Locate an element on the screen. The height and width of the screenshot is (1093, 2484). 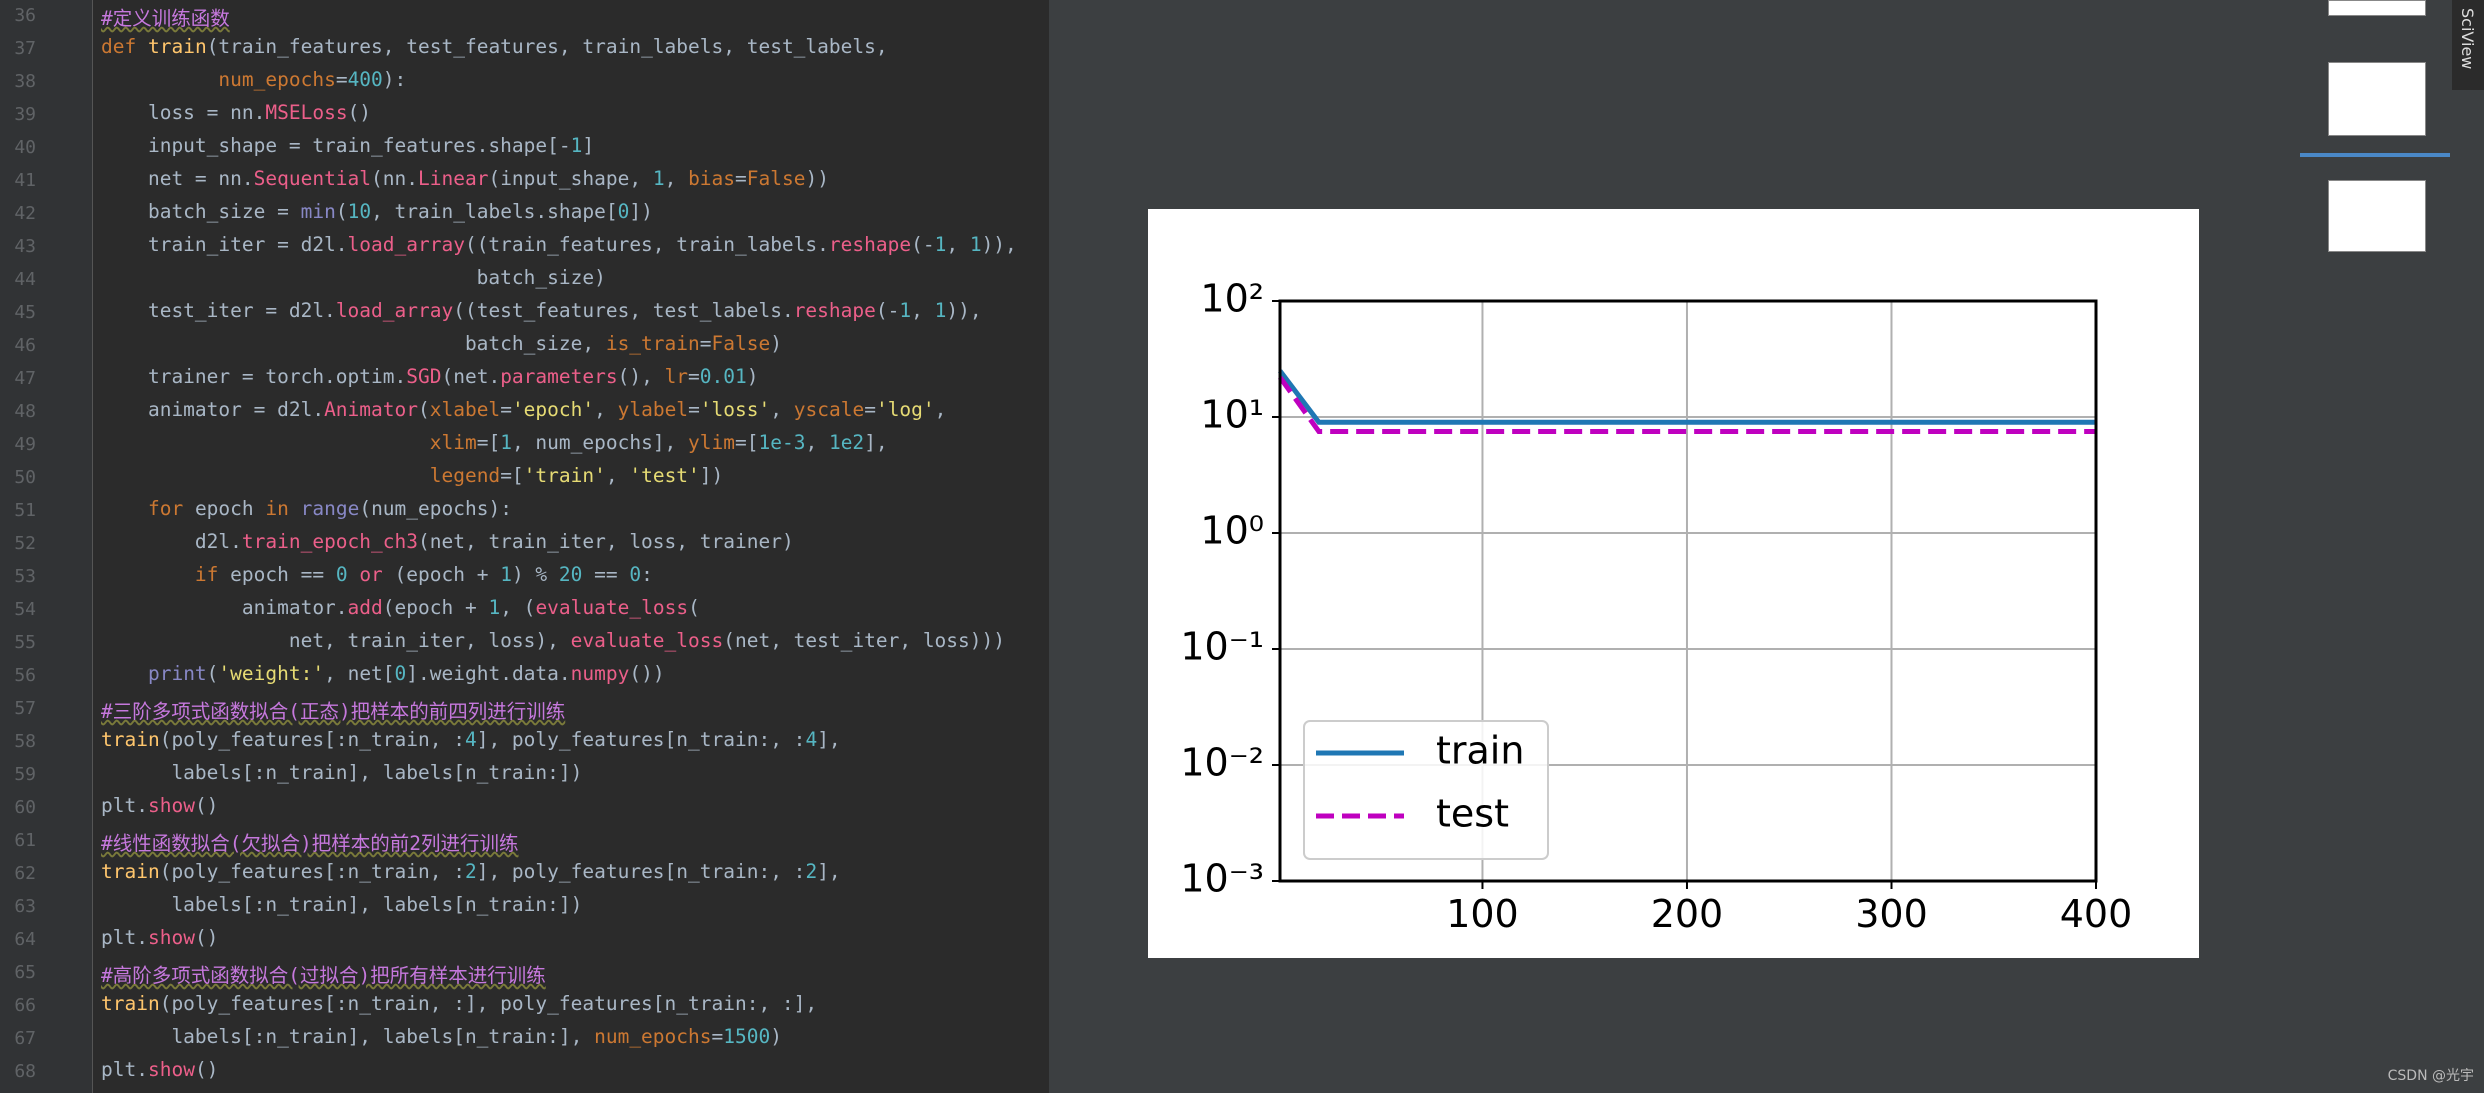
code-line: #定义训练函数 is located at coordinates (165, 16).